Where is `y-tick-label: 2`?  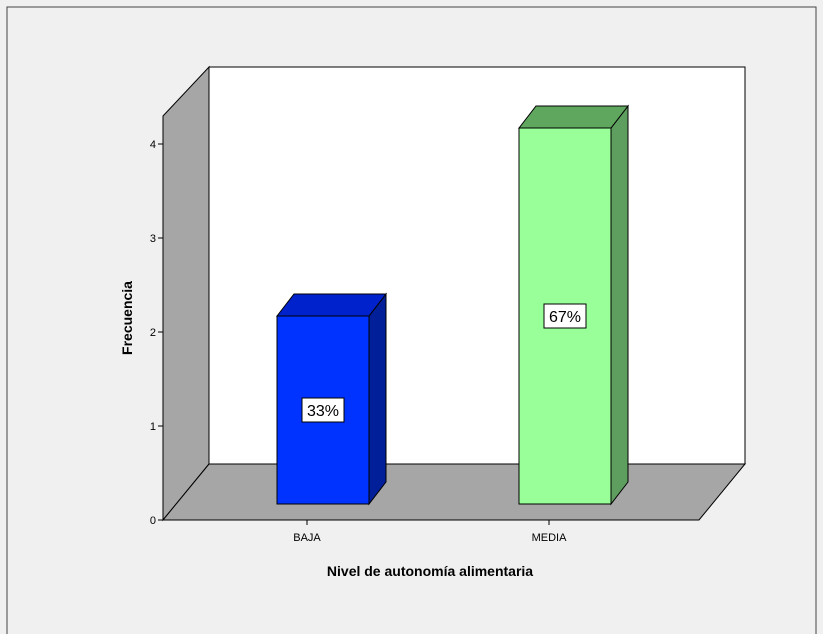 y-tick-label: 2 is located at coordinates (153, 333).